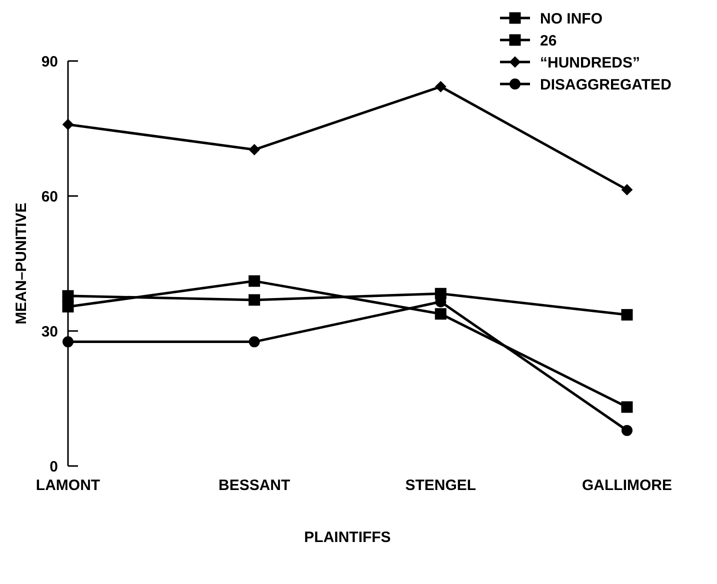 The height and width of the screenshot is (584, 717). What do you see at coordinates (590, 63) in the screenshot?
I see `legend-label: “HUNDREDS”` at bounding box center [590, 63].